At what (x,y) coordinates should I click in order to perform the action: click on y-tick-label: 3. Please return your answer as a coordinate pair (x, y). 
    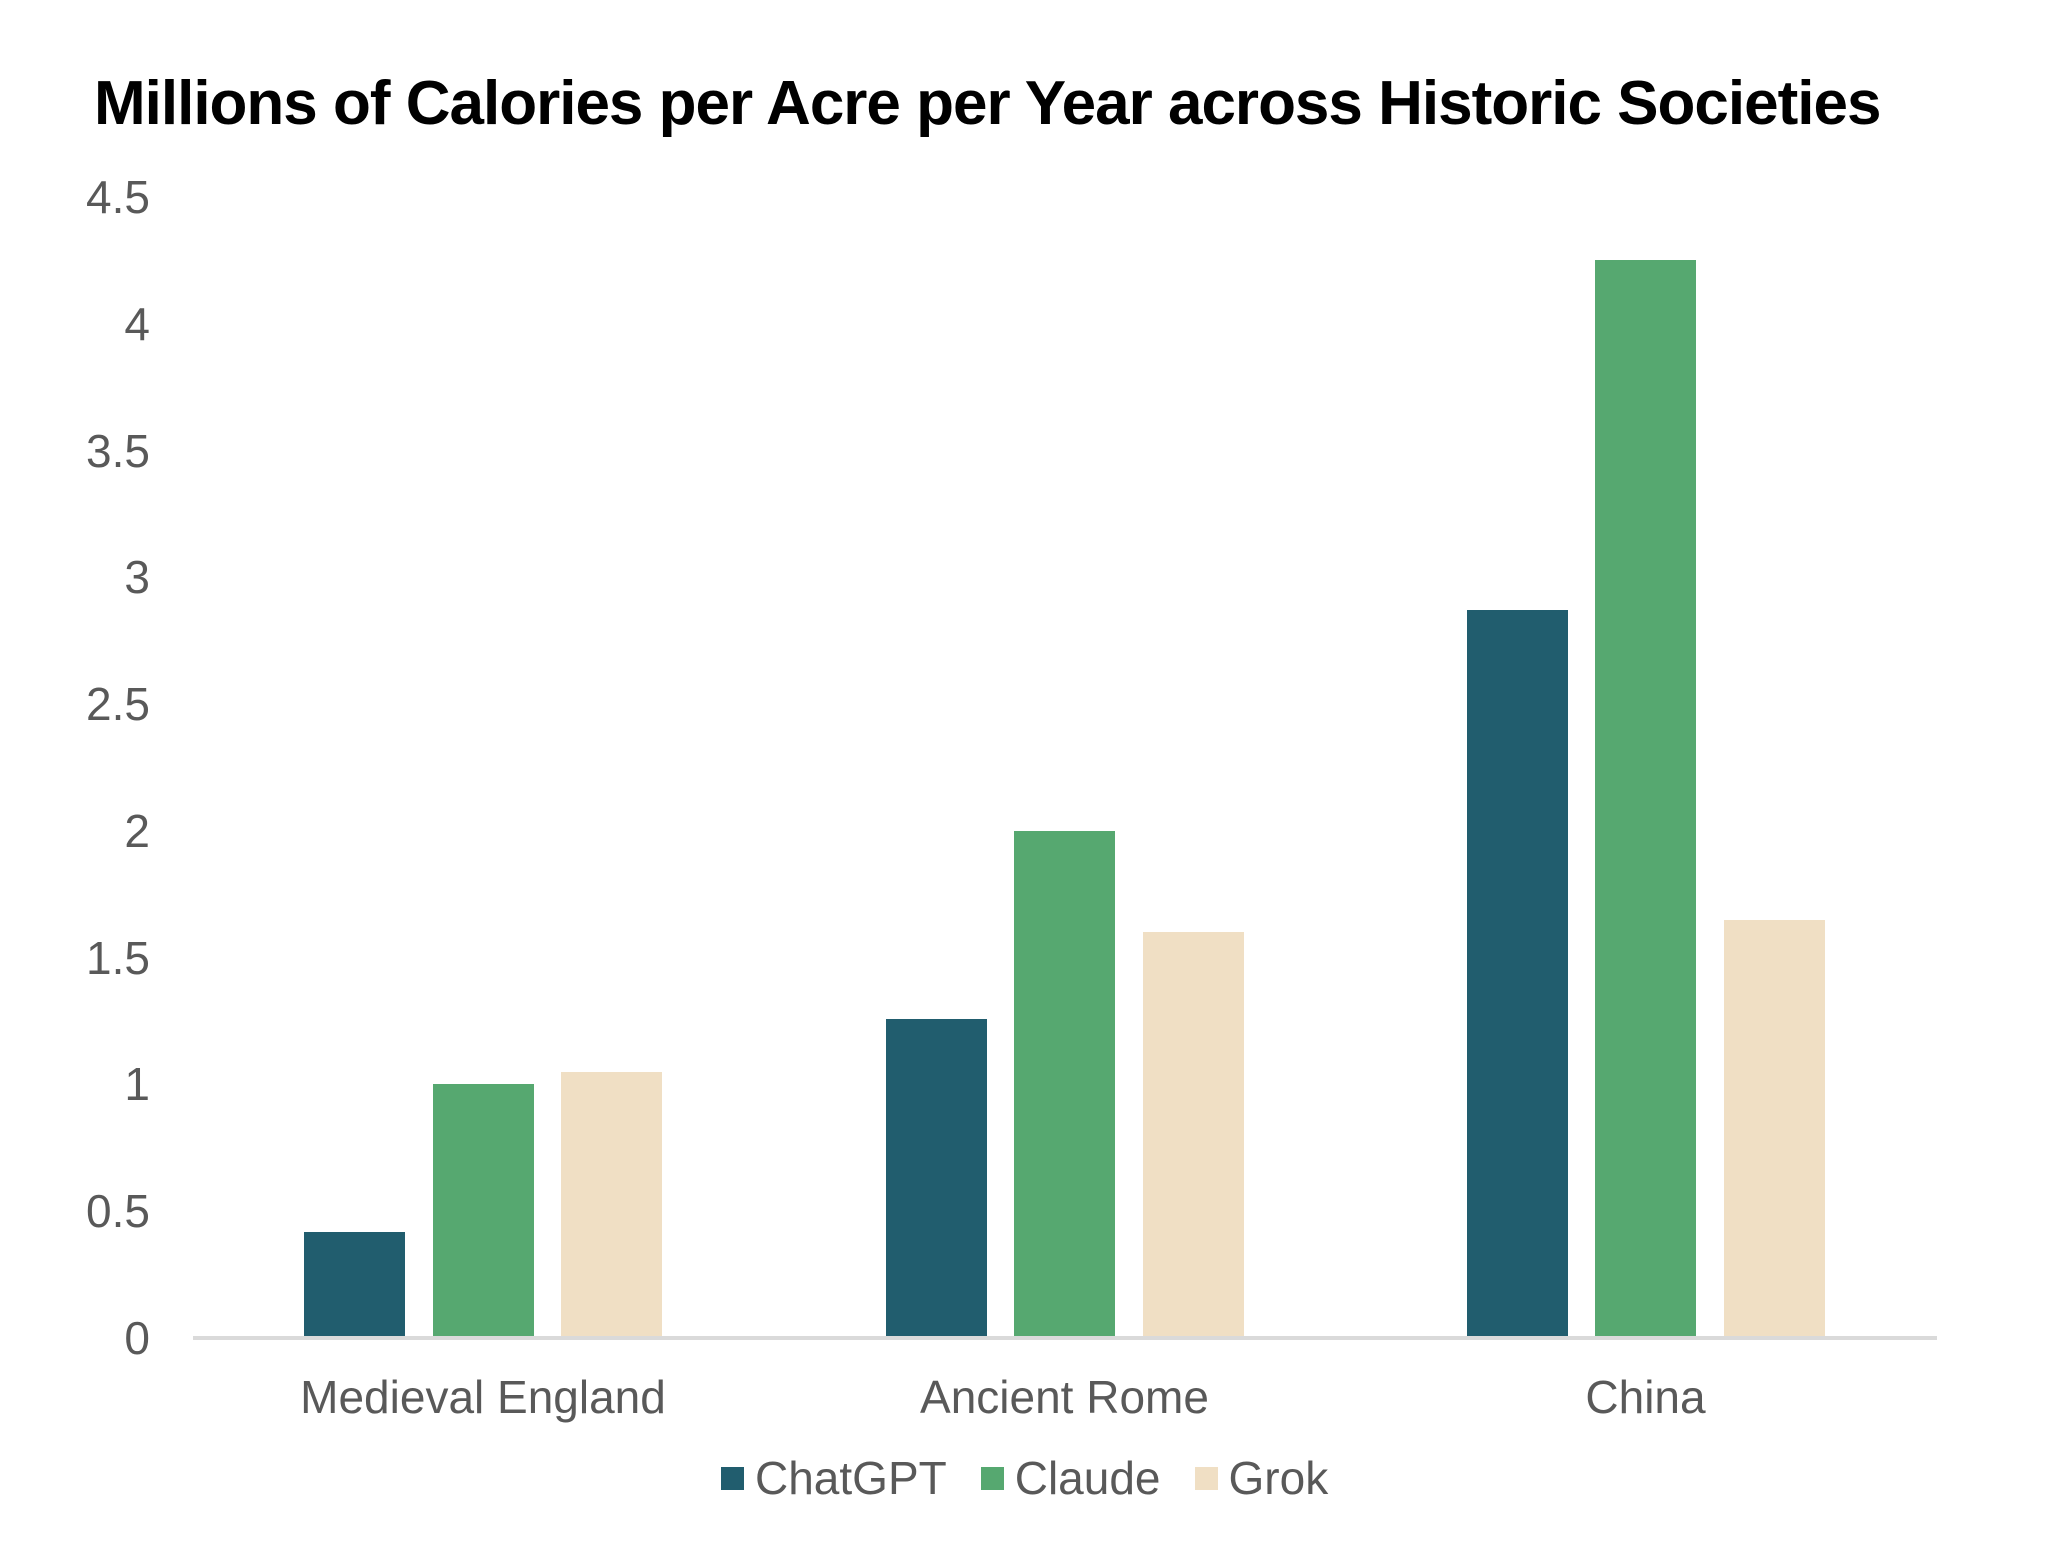
    Looking at the image, I should click on (137, 577).